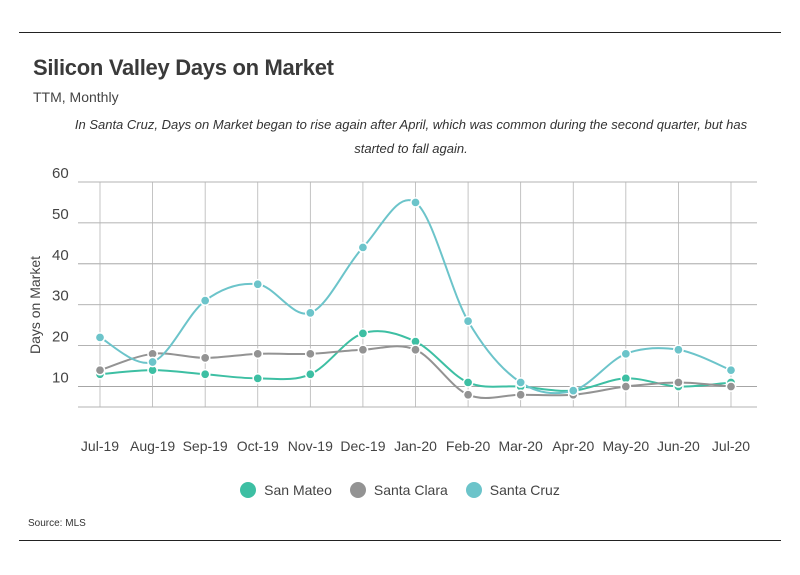 The height and width of the screenshot is (575, 800). Describe the element at coordinates (100, 446) in the screenshot. I see `x-tick-label: Jul-19` at that location.